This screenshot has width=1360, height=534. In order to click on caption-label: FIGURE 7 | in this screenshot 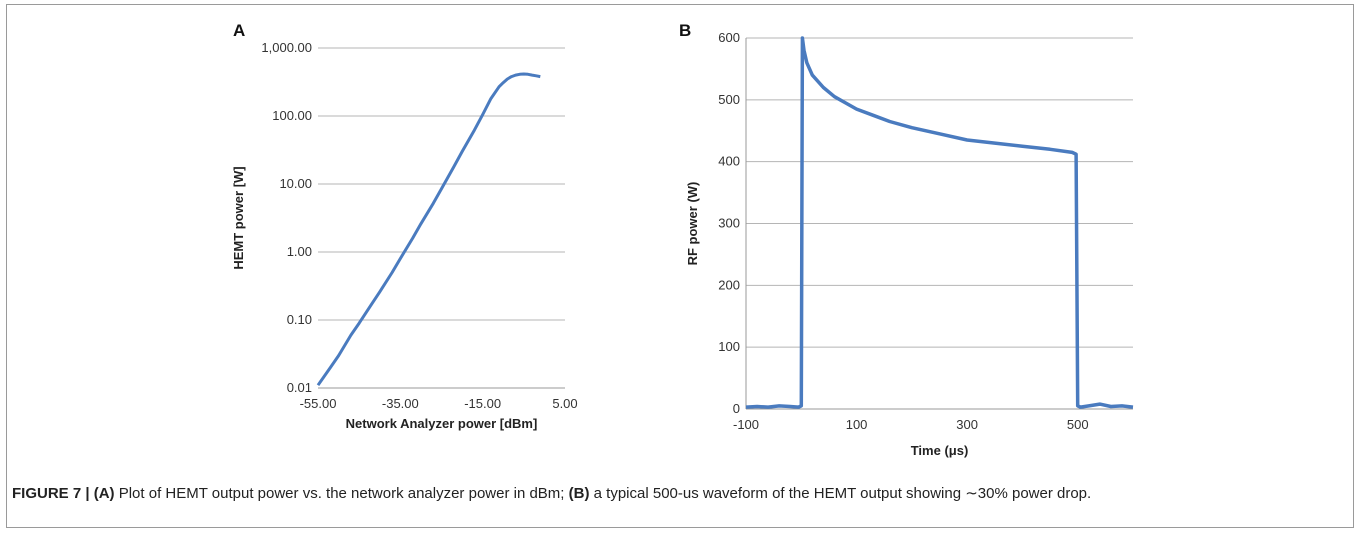, I will do `click(51, 493)`.